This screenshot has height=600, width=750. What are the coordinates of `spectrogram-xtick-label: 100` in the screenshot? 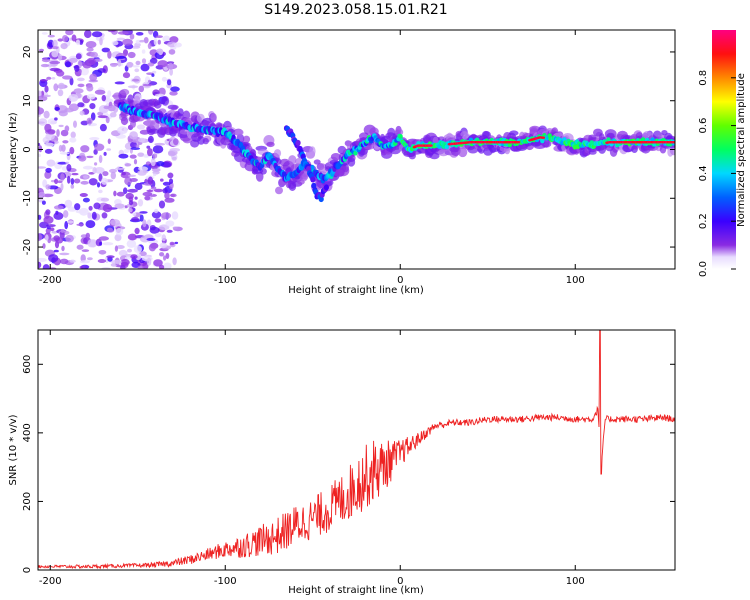 It's located at (575, 280).